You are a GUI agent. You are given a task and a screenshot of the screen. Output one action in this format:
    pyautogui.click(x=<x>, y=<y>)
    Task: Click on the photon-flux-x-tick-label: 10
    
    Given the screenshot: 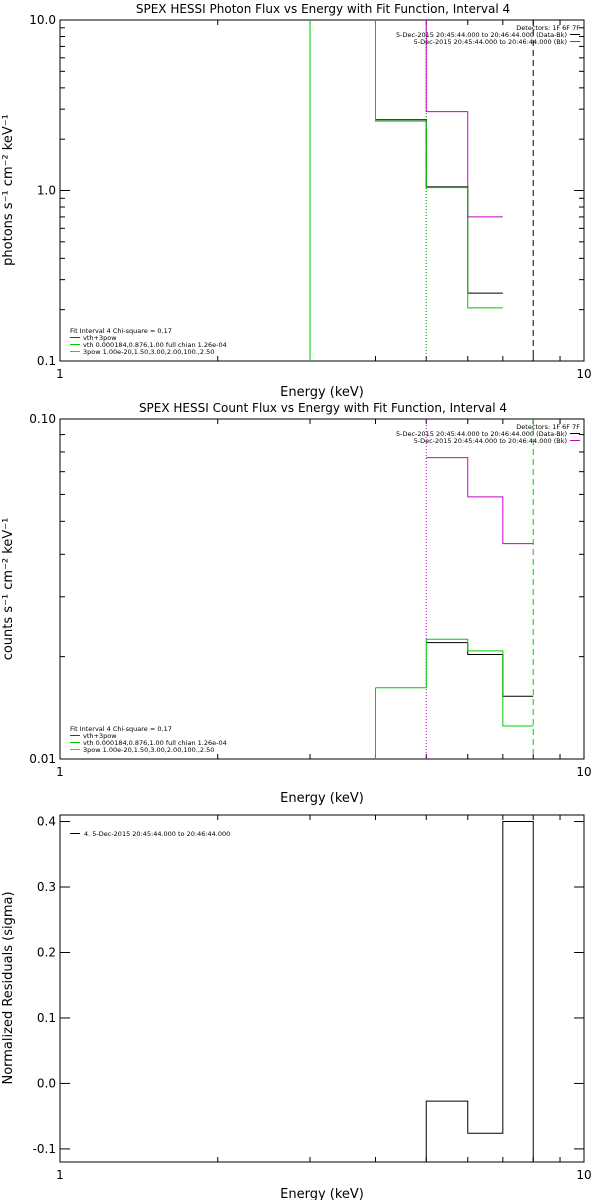 What is the action you would take?
    pyautogui.click(x=583, y=374)
    